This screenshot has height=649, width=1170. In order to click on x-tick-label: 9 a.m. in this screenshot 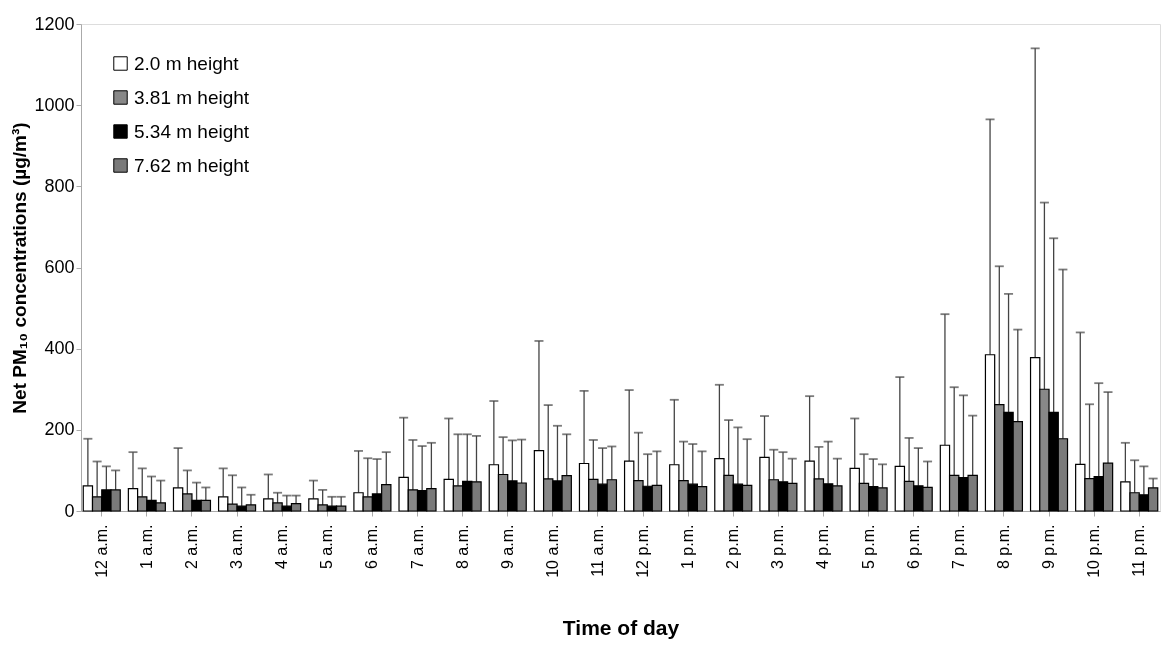, I will do `click(507, 546)`.